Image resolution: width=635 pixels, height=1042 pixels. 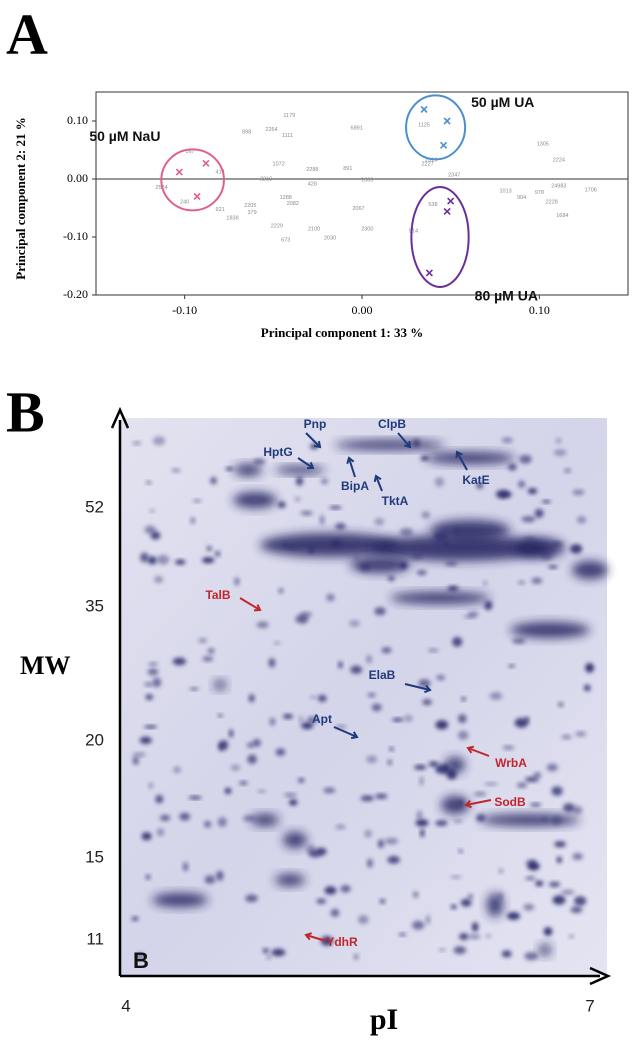 What do you see at coordinates (293, 204) in the screenshot?
I see `spot-label: 2082` at bounding box center [293, 204].